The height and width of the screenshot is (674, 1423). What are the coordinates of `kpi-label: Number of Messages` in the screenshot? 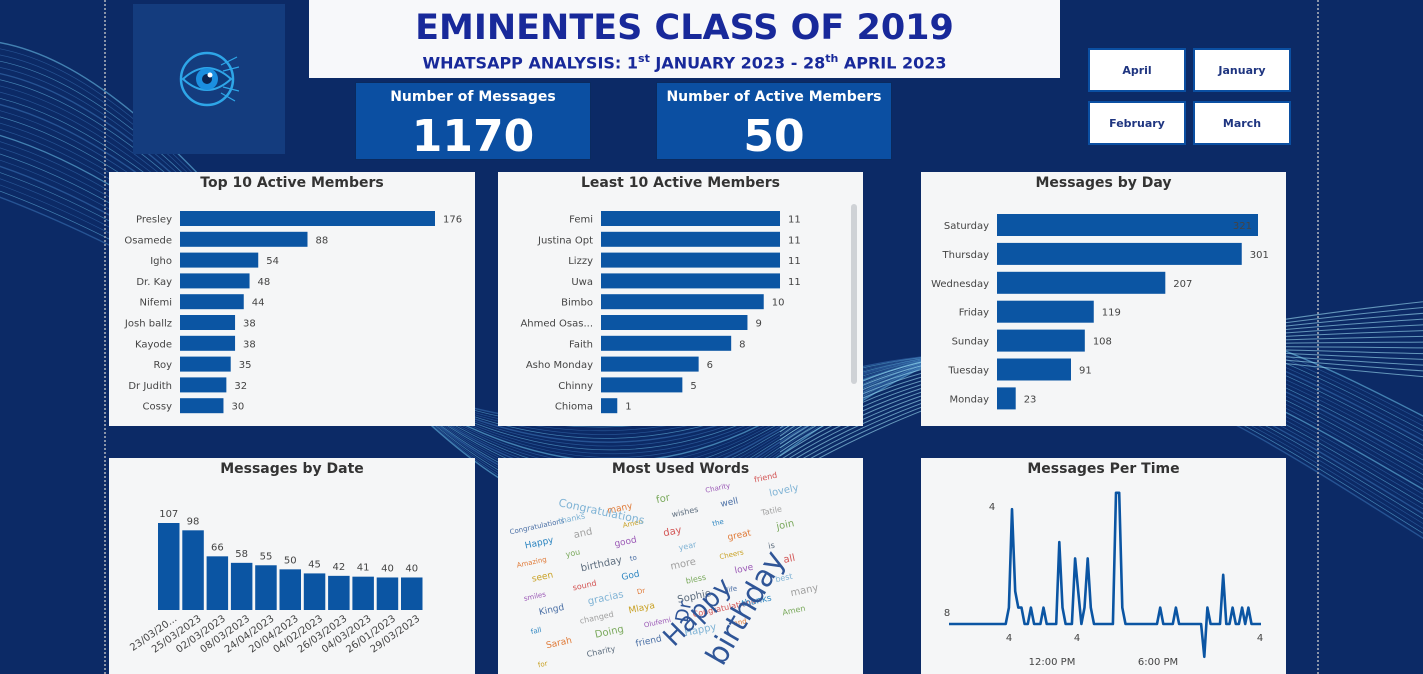 It's located at (473, 97).